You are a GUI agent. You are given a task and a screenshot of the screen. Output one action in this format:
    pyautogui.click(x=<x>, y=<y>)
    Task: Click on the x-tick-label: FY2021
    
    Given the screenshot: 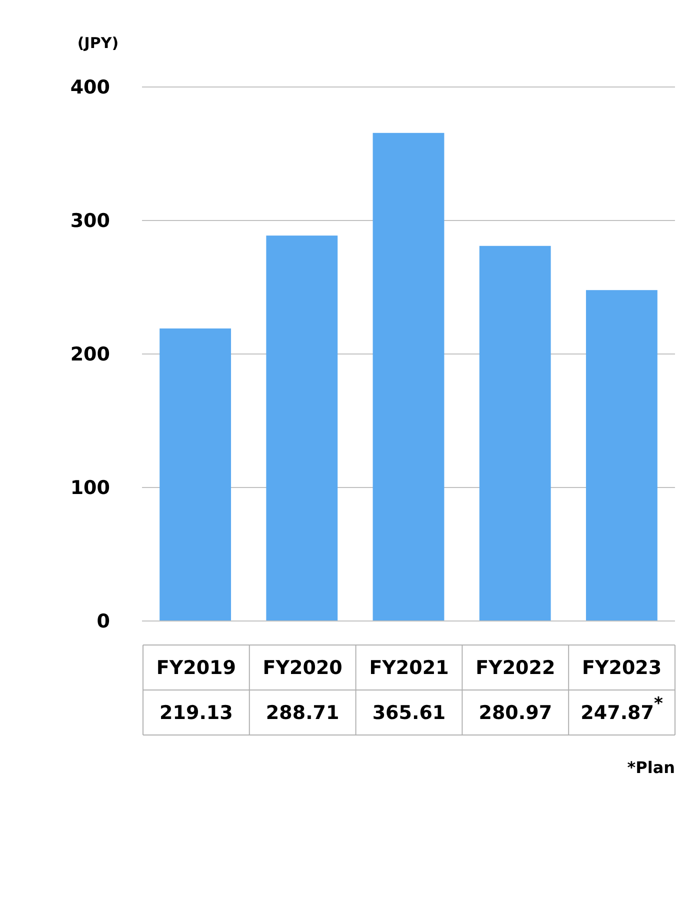 What is the action you would take?
    pyautogui.click(x=409, y=668)
    